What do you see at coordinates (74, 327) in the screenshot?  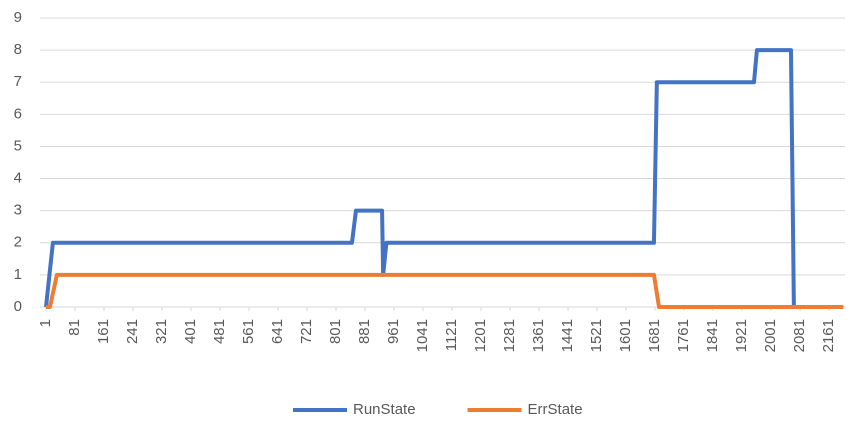 I see `x-tick-label: 81` at bounding box center [74, 327].